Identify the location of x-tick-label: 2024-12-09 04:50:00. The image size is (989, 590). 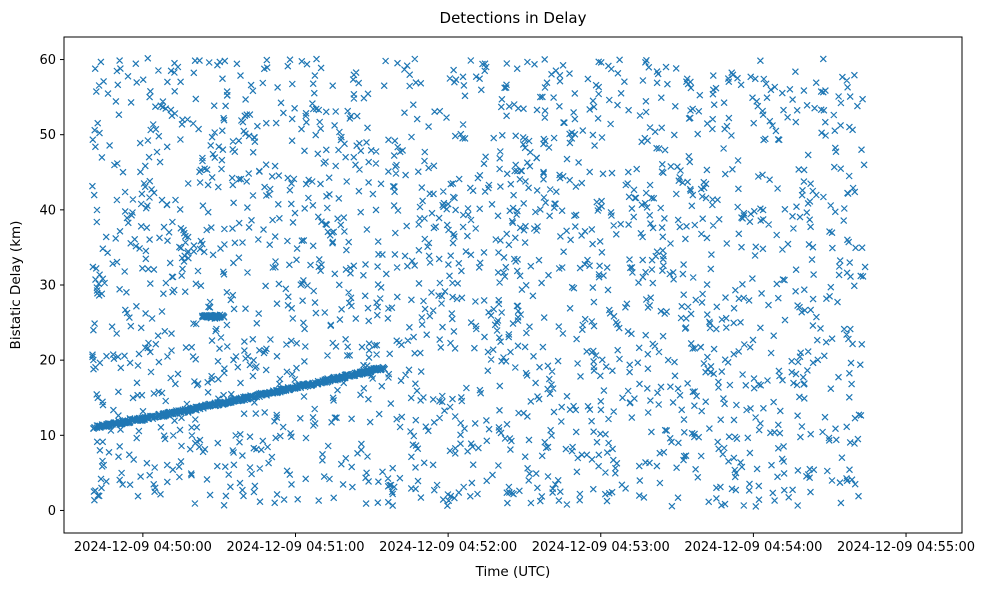
(143, 547).